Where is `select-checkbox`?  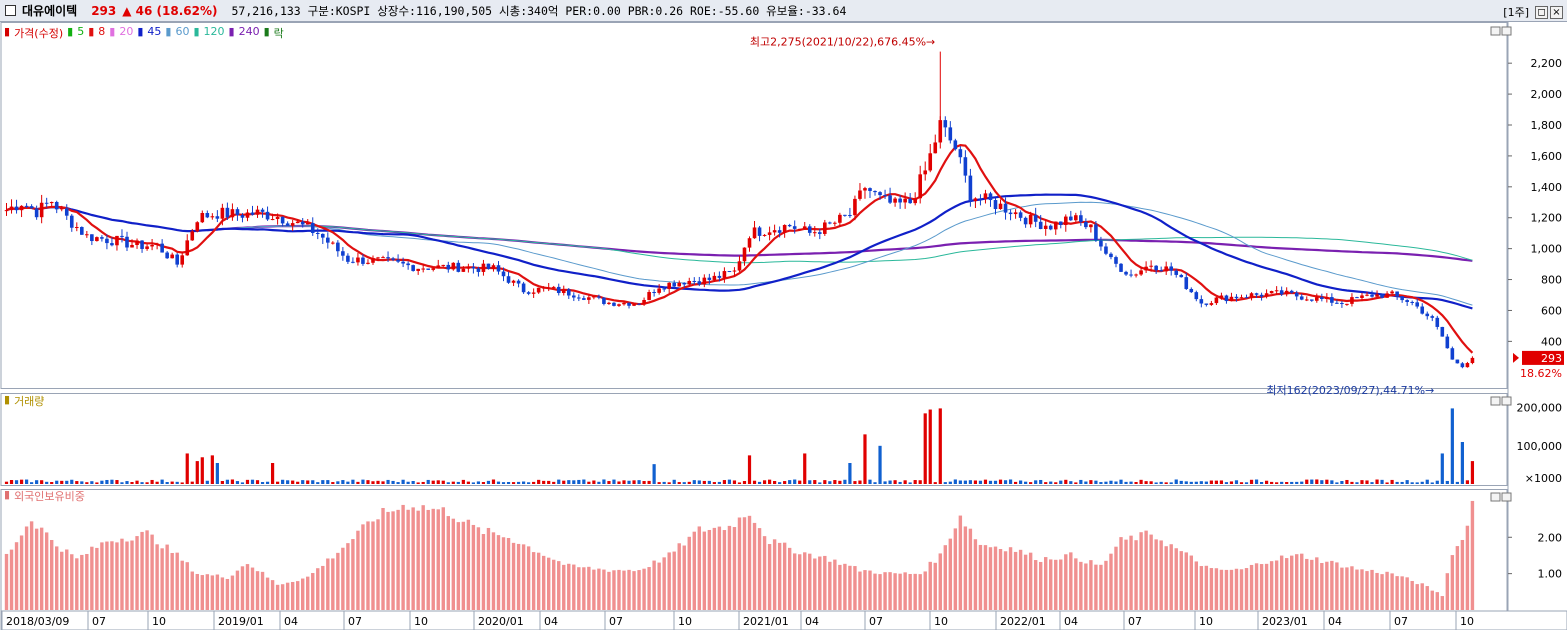 select-checkbox is located at coordinates (10, 10).